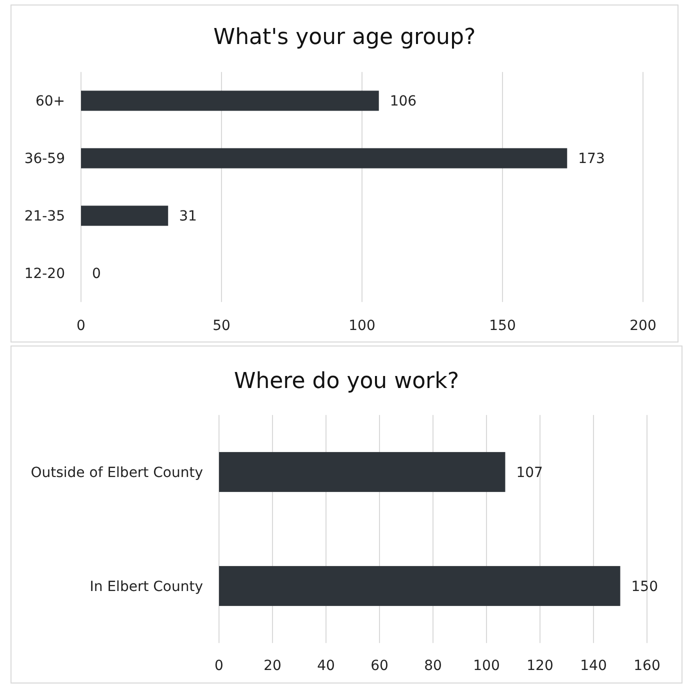  What do you see at coordinates (116, 472) in the screenshot?
I see `y-tick-label: Outside of Elbert County` at bounding box center [116, 472].